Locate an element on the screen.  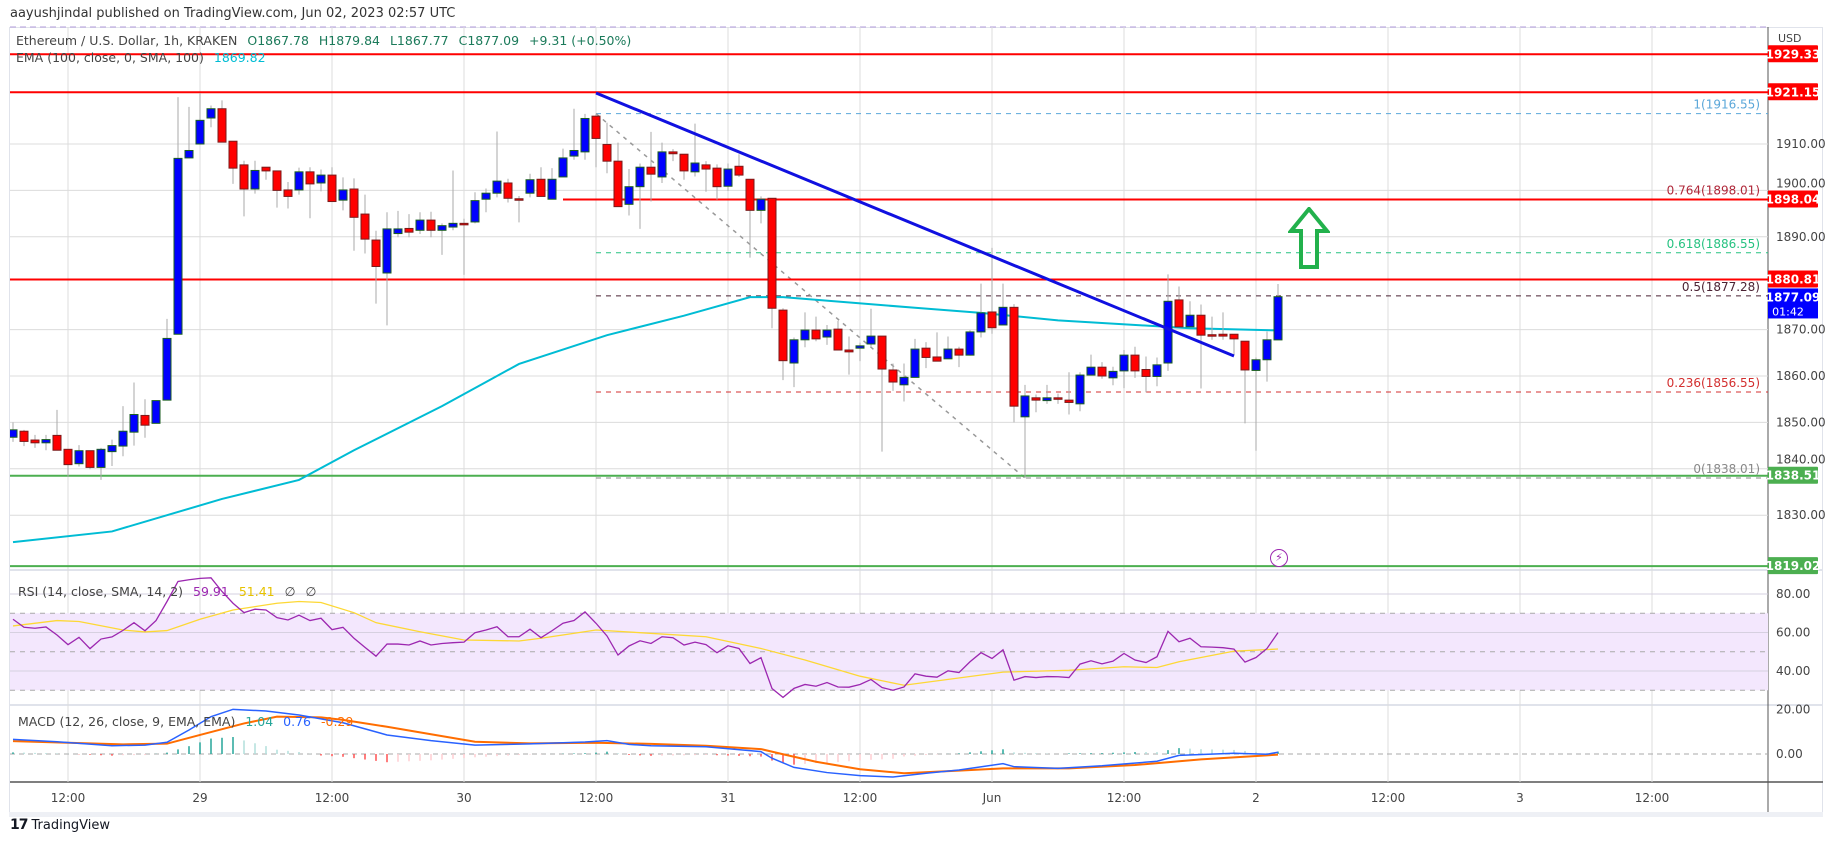
rsi-legend-value: 59.91 is located at coordinates (211, 591).